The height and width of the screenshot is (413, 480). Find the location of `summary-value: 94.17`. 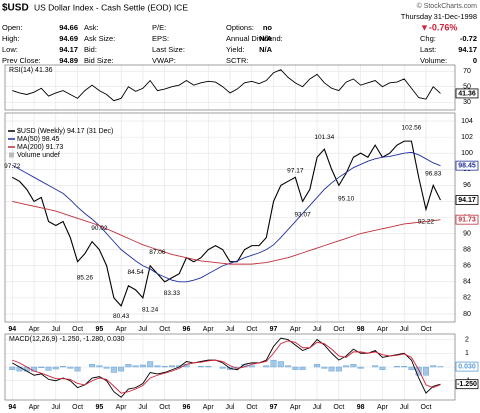

summary-value: 94.17 is located at coordinates (467, 49).